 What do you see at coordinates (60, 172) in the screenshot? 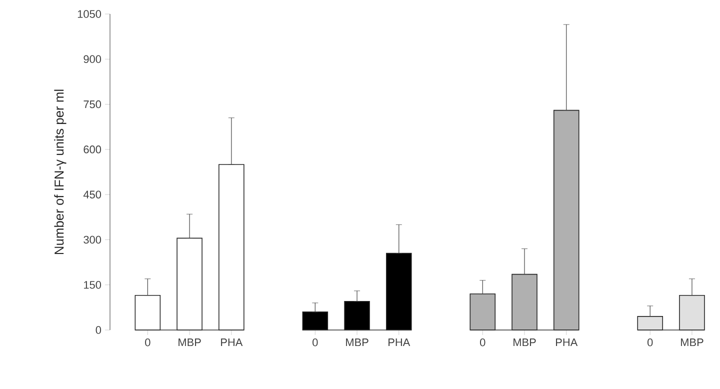
I see `y-axis-title: Number of IFN-γ units per ml` at bounding box center [60, 172].